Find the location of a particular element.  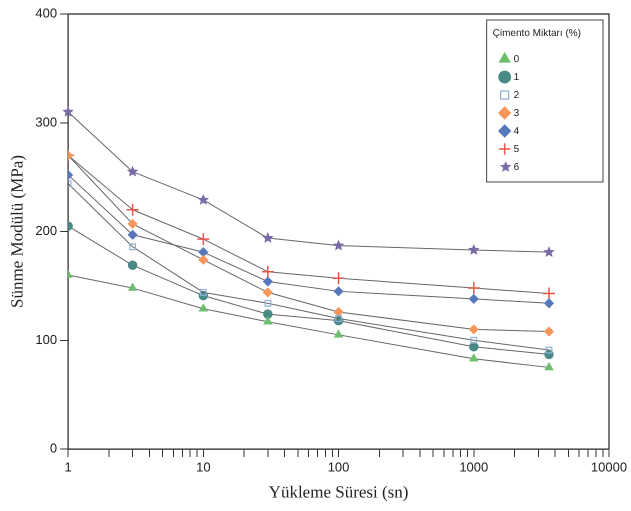

x-tick-label: 10 is located at coordinates (203, 466).